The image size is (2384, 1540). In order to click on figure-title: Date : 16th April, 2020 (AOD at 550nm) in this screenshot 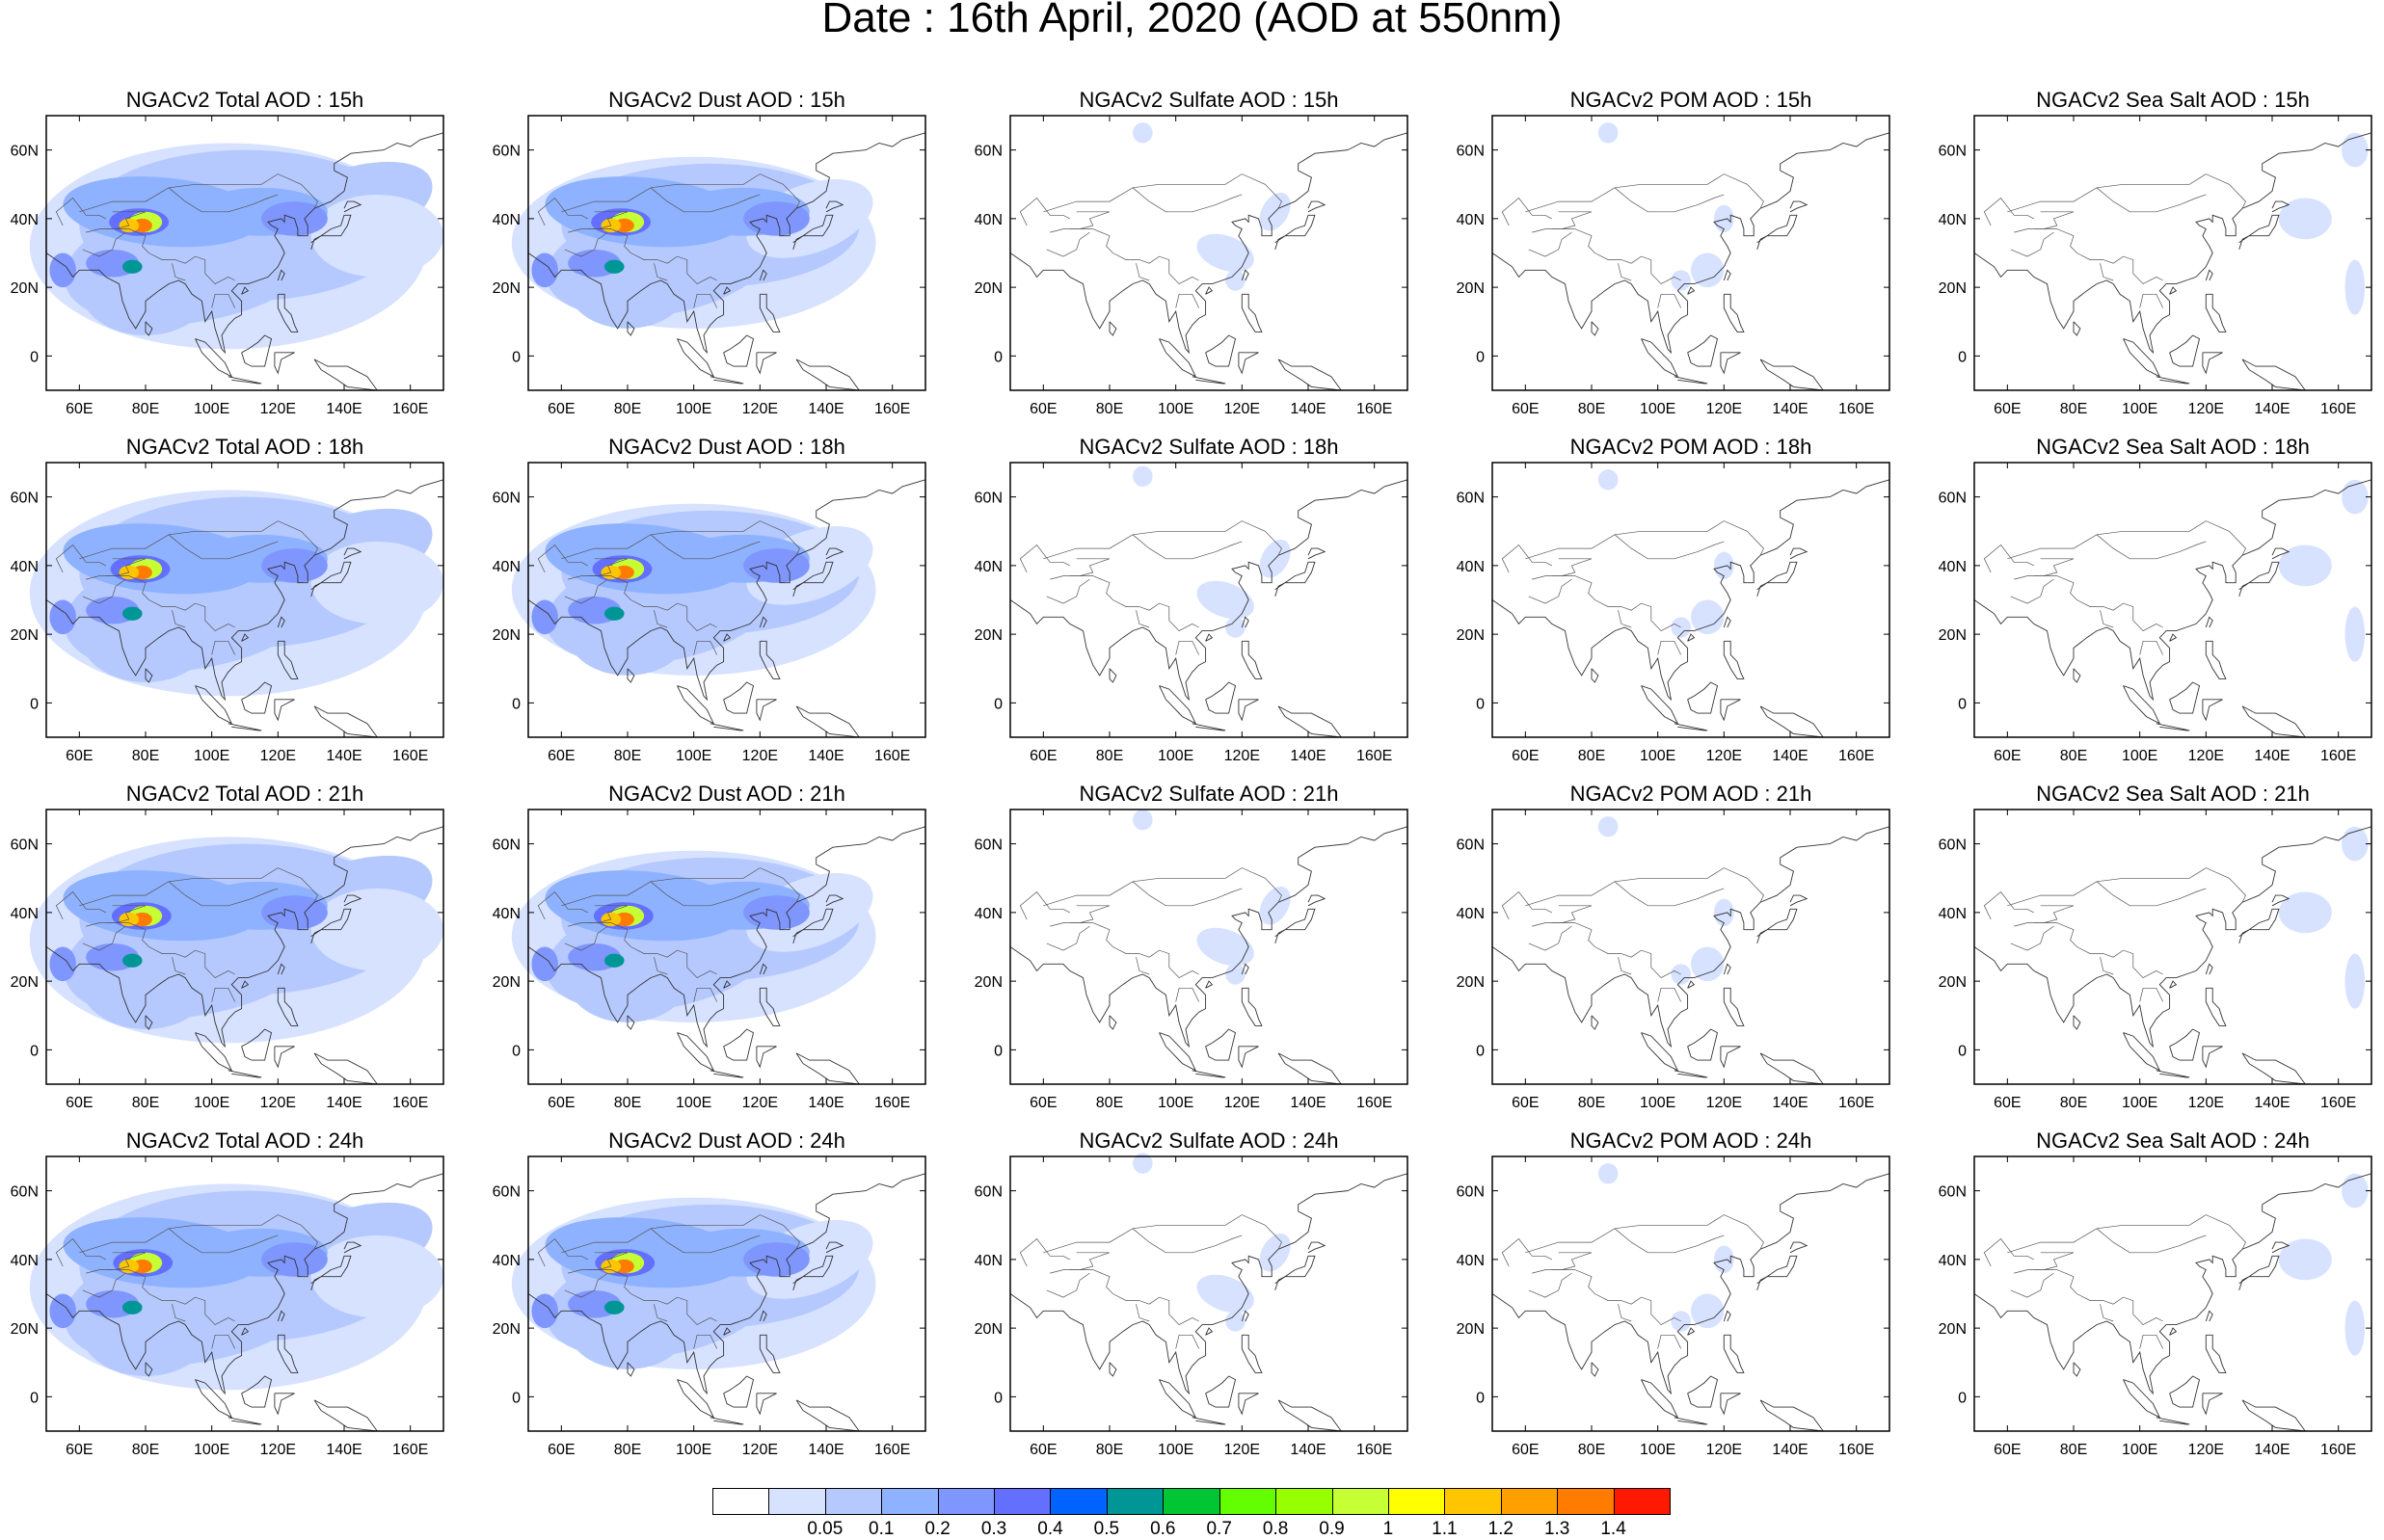, I will do `click(1192, 20)`.